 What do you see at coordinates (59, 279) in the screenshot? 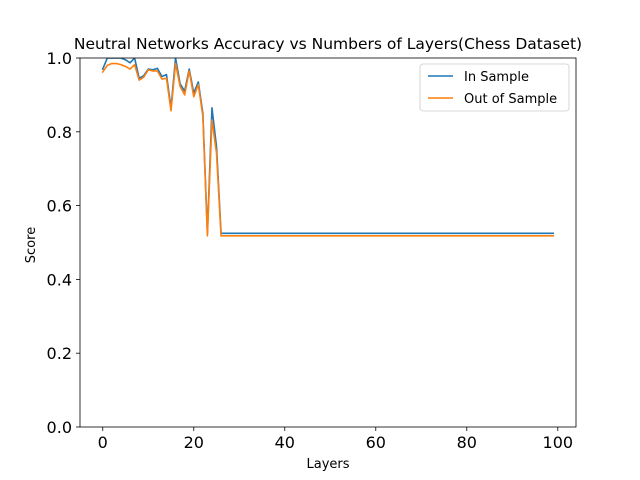
I see `y-tick-label: 0.4` at bounding box center [59, 279].